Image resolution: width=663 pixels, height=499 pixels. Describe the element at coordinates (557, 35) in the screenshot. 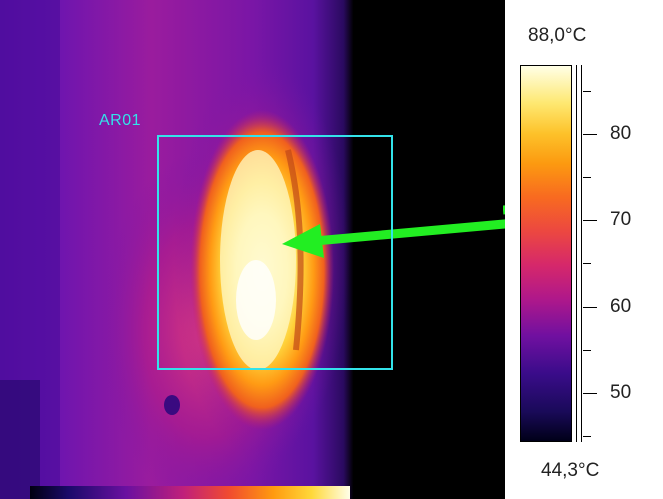

I see `max-temperature-label: 88,0°C` at that location.